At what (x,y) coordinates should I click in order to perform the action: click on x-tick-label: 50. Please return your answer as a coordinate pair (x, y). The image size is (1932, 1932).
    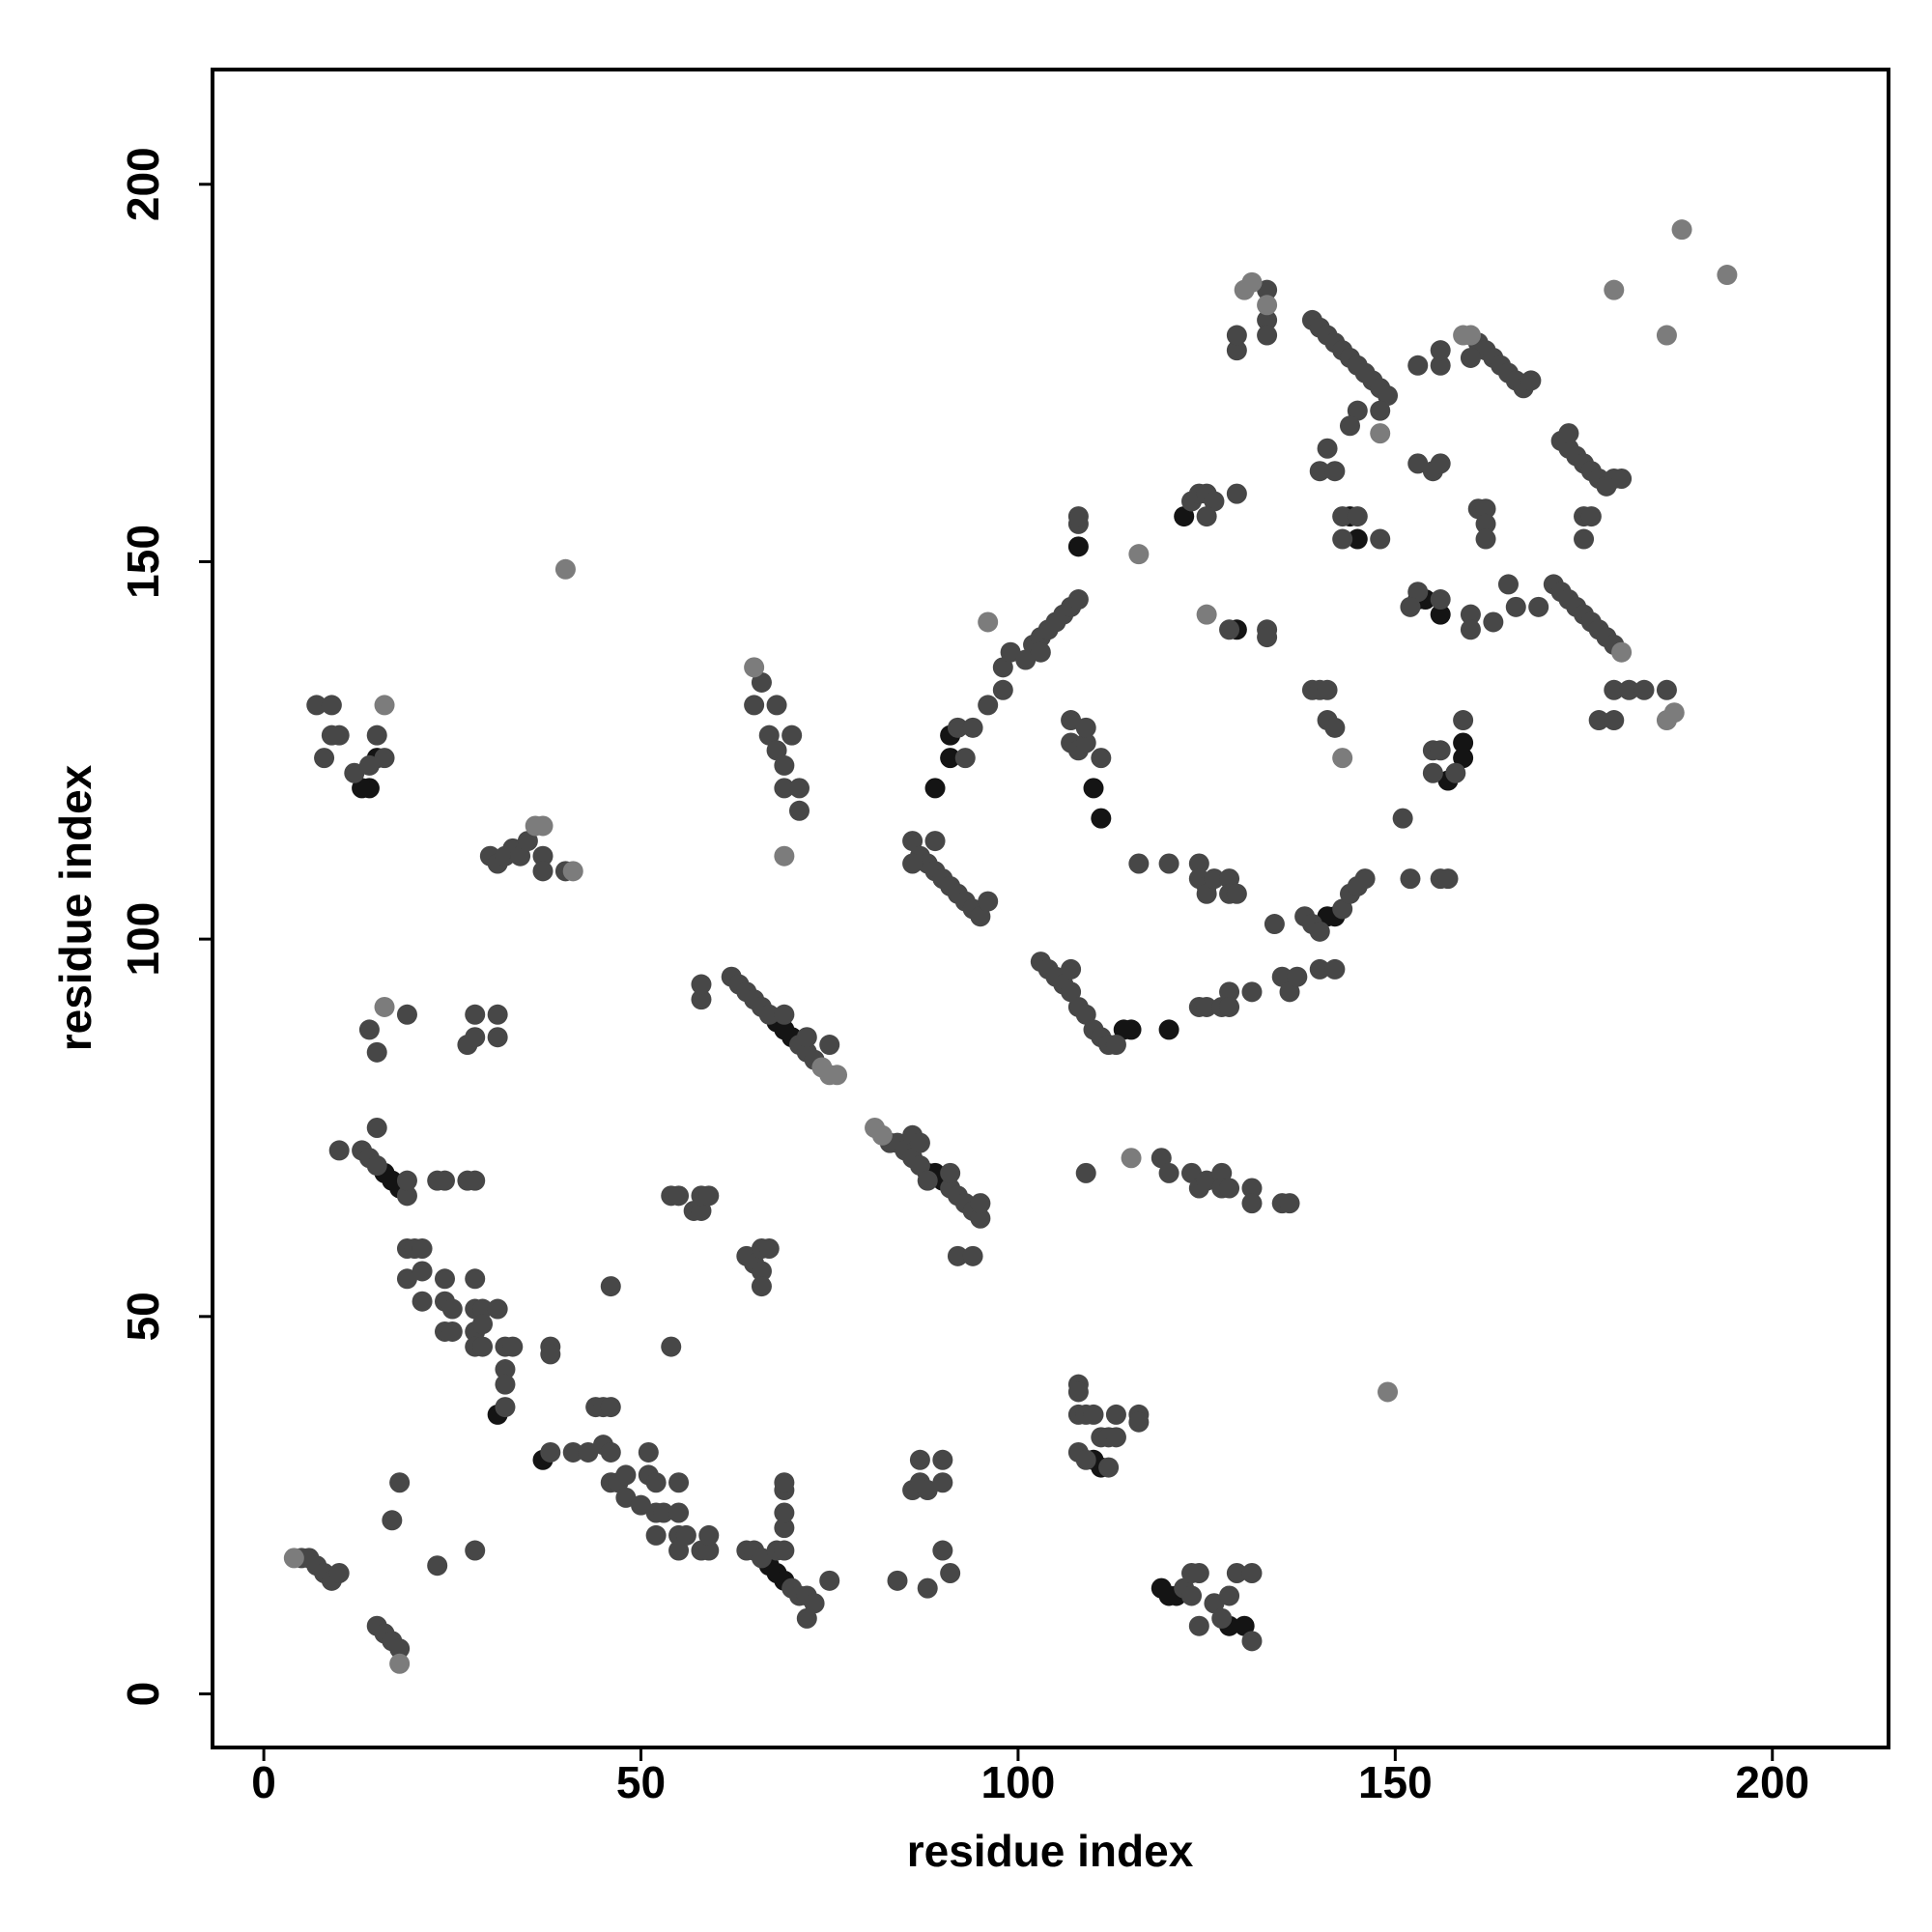
    Looking at the image, I should click on (641, 1782).